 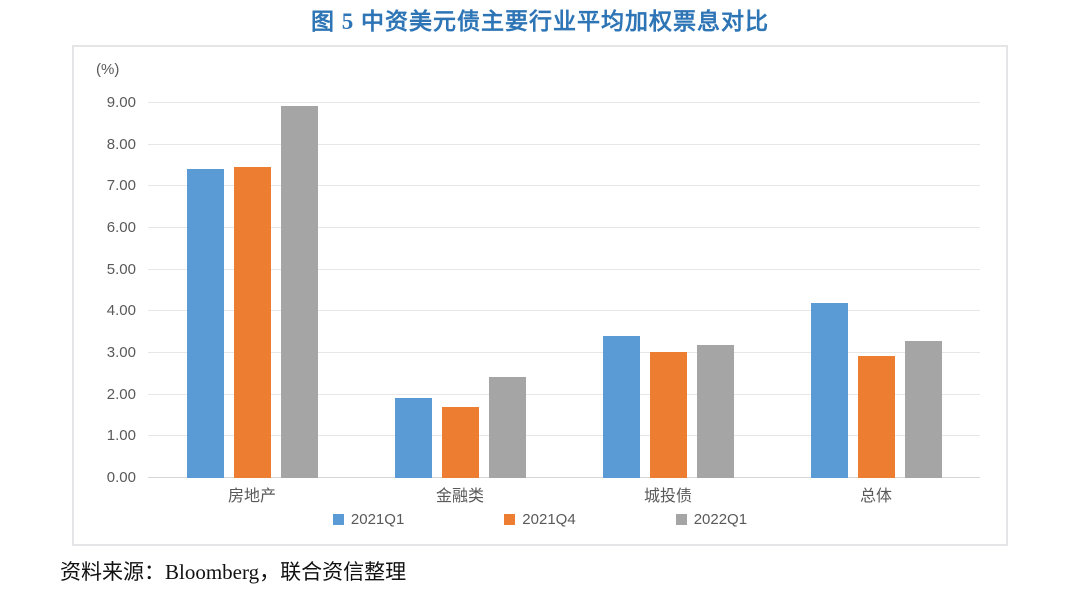 I want to click on y-tick-label-7: 7.00, so click(x=121, y=186).